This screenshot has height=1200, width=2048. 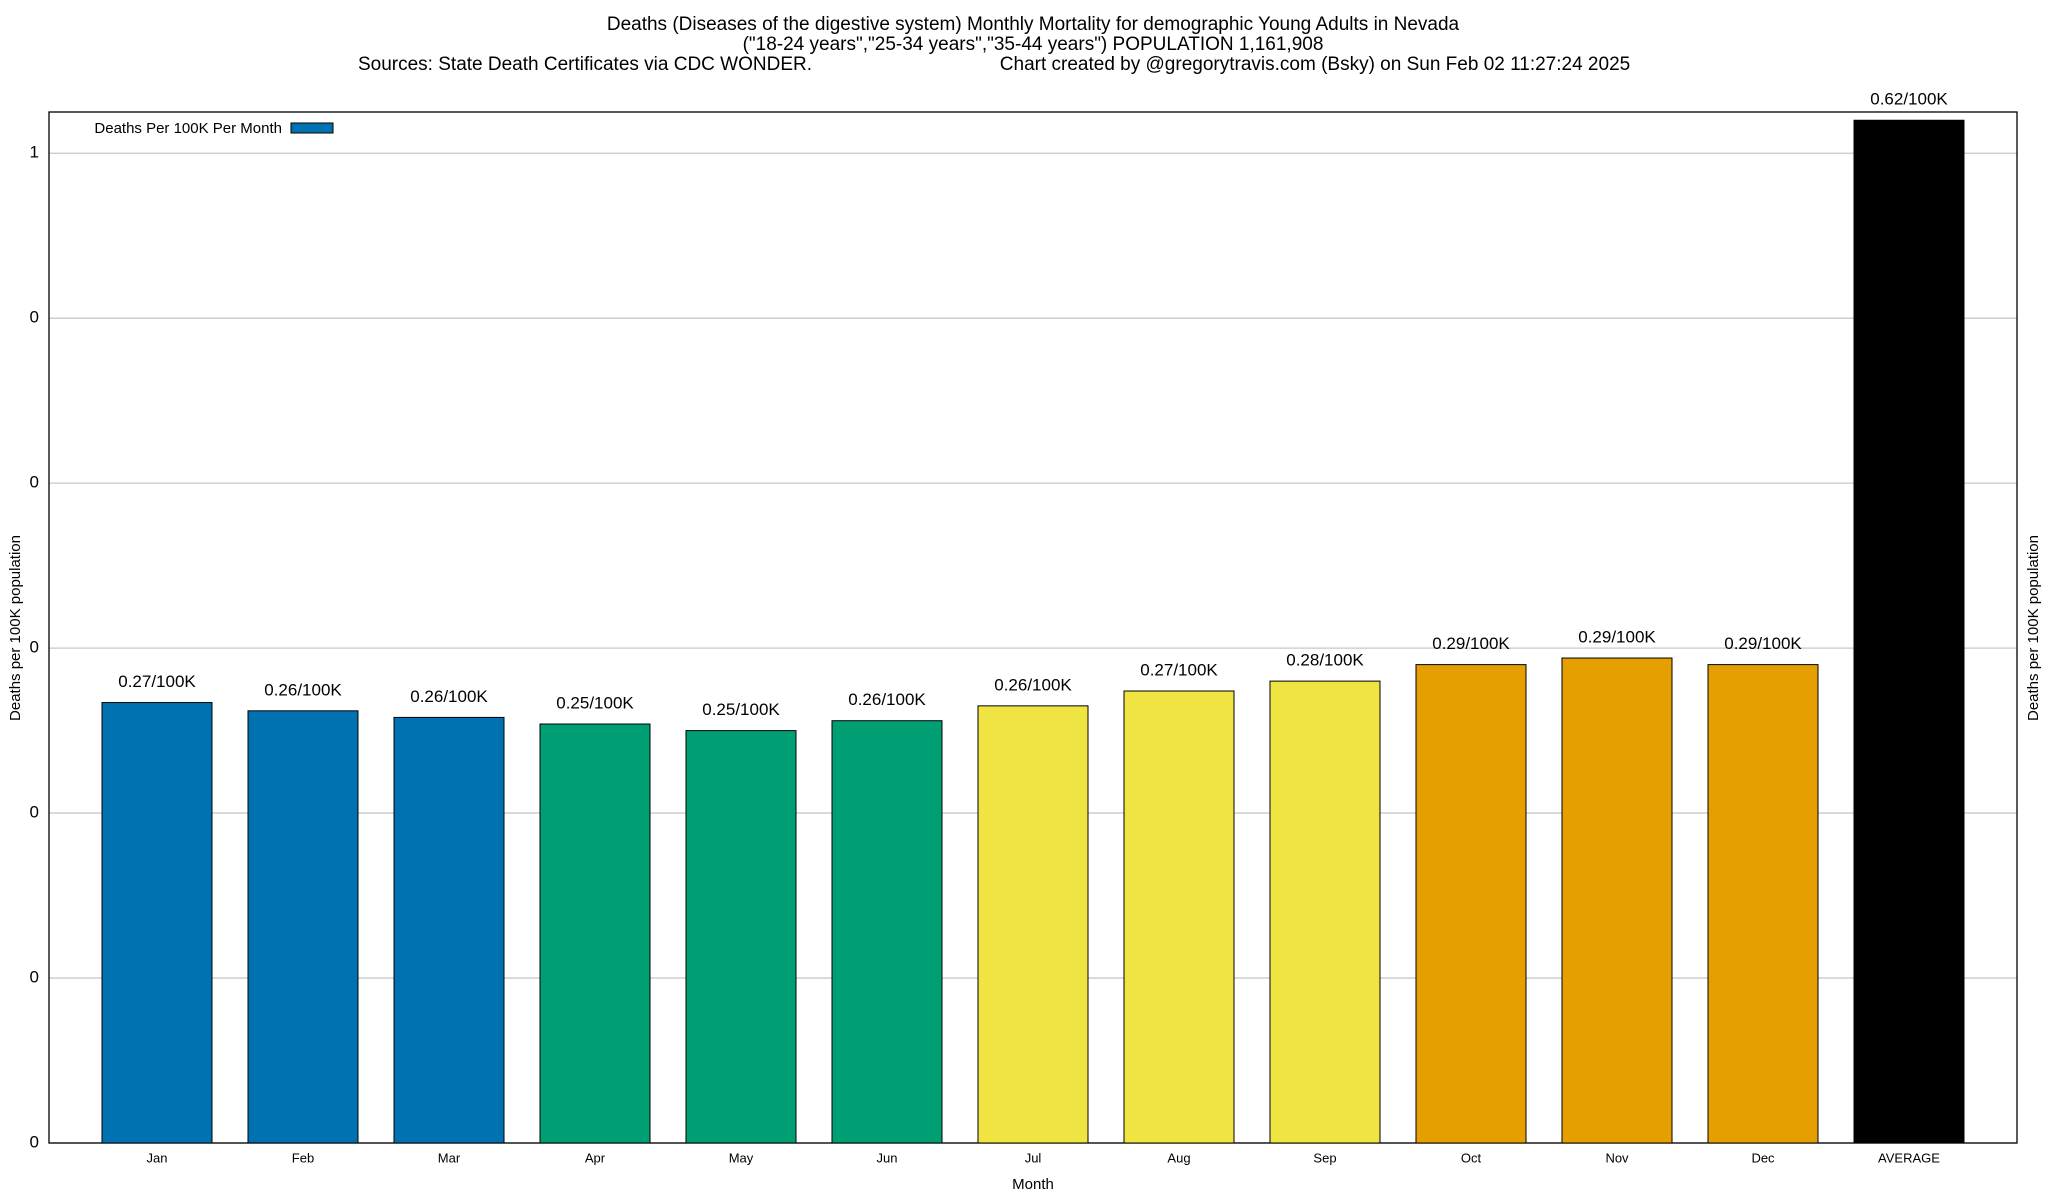 What do you see at coordinates (34, 152) in the screenshot?
I see `y-tick-label: 1` at bounding box center [34, 152].